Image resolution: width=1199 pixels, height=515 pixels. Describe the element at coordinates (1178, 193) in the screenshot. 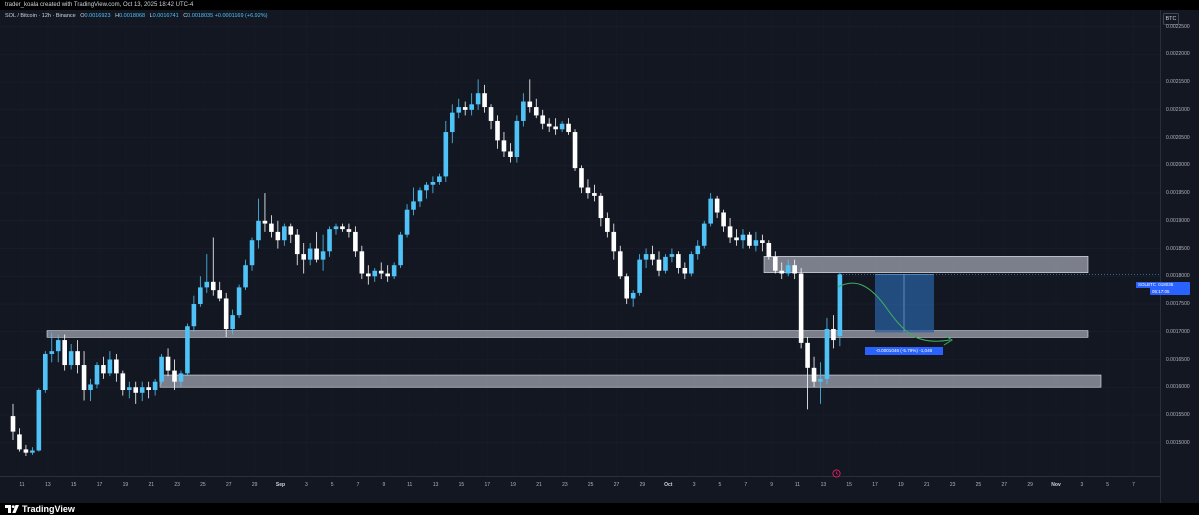

I see `price-tick-label: 0.0019500` at that location.